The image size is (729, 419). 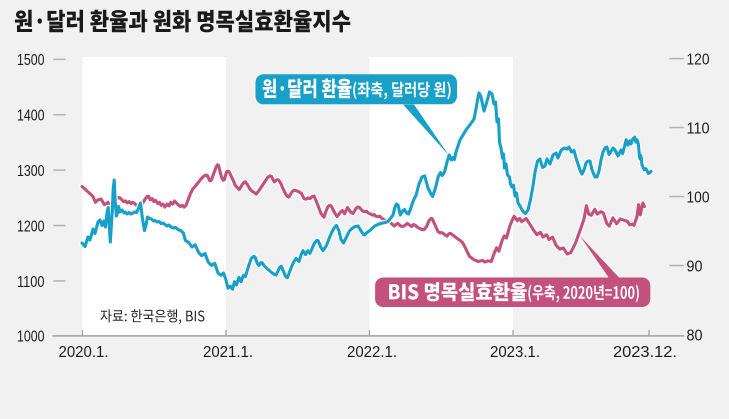 What do you see at coordinates (84, 352) in the screenshot?
I see `svg-text: 2020.1.` at bounding box center [84, 352].